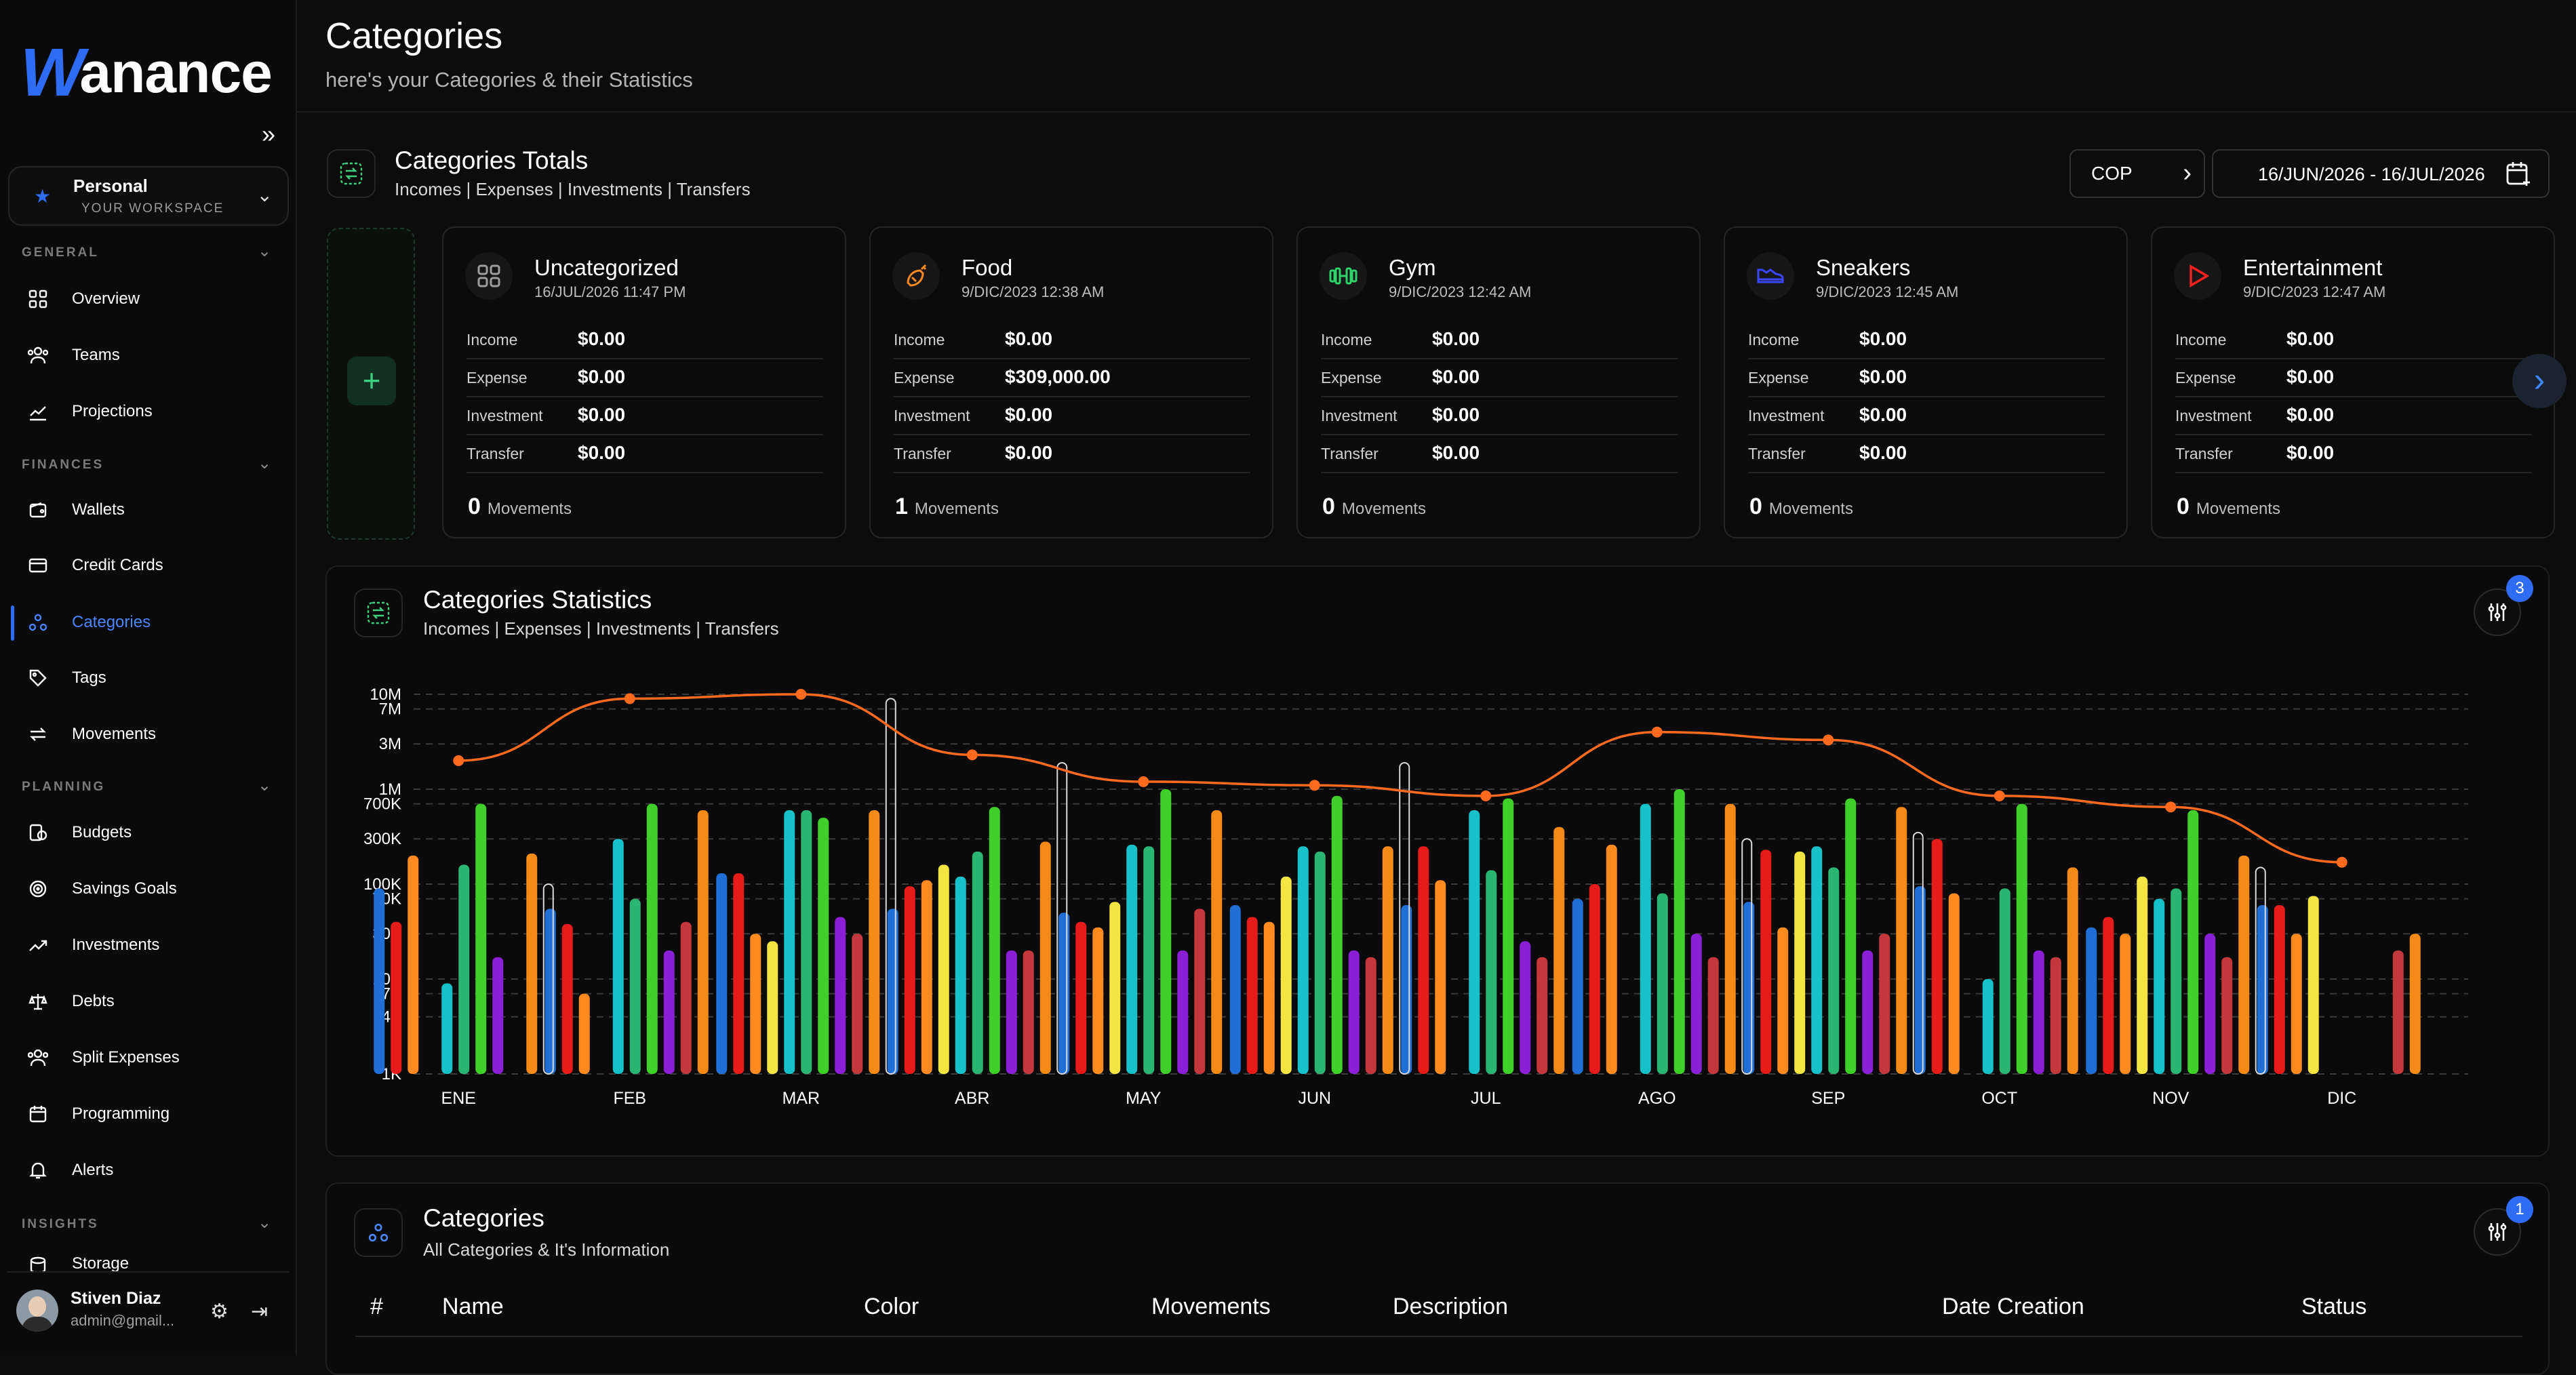 The height and width of the screenshot is (1375, 2576). I want to click on trend-point, so click(2171, 807).